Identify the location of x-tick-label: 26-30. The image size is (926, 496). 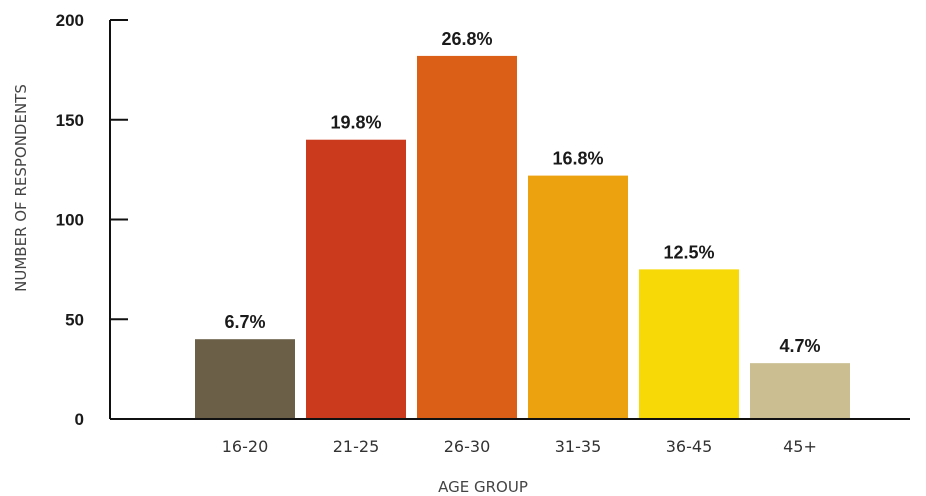
(467, 446).